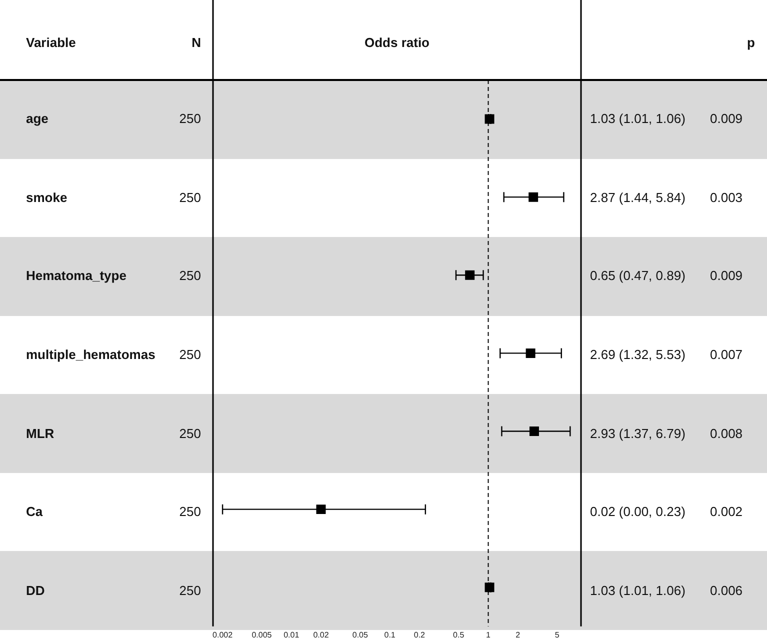 The height and width of the screenshot is (641, 767). I want to click on y-axis-title: Variable, so click(51, 43).